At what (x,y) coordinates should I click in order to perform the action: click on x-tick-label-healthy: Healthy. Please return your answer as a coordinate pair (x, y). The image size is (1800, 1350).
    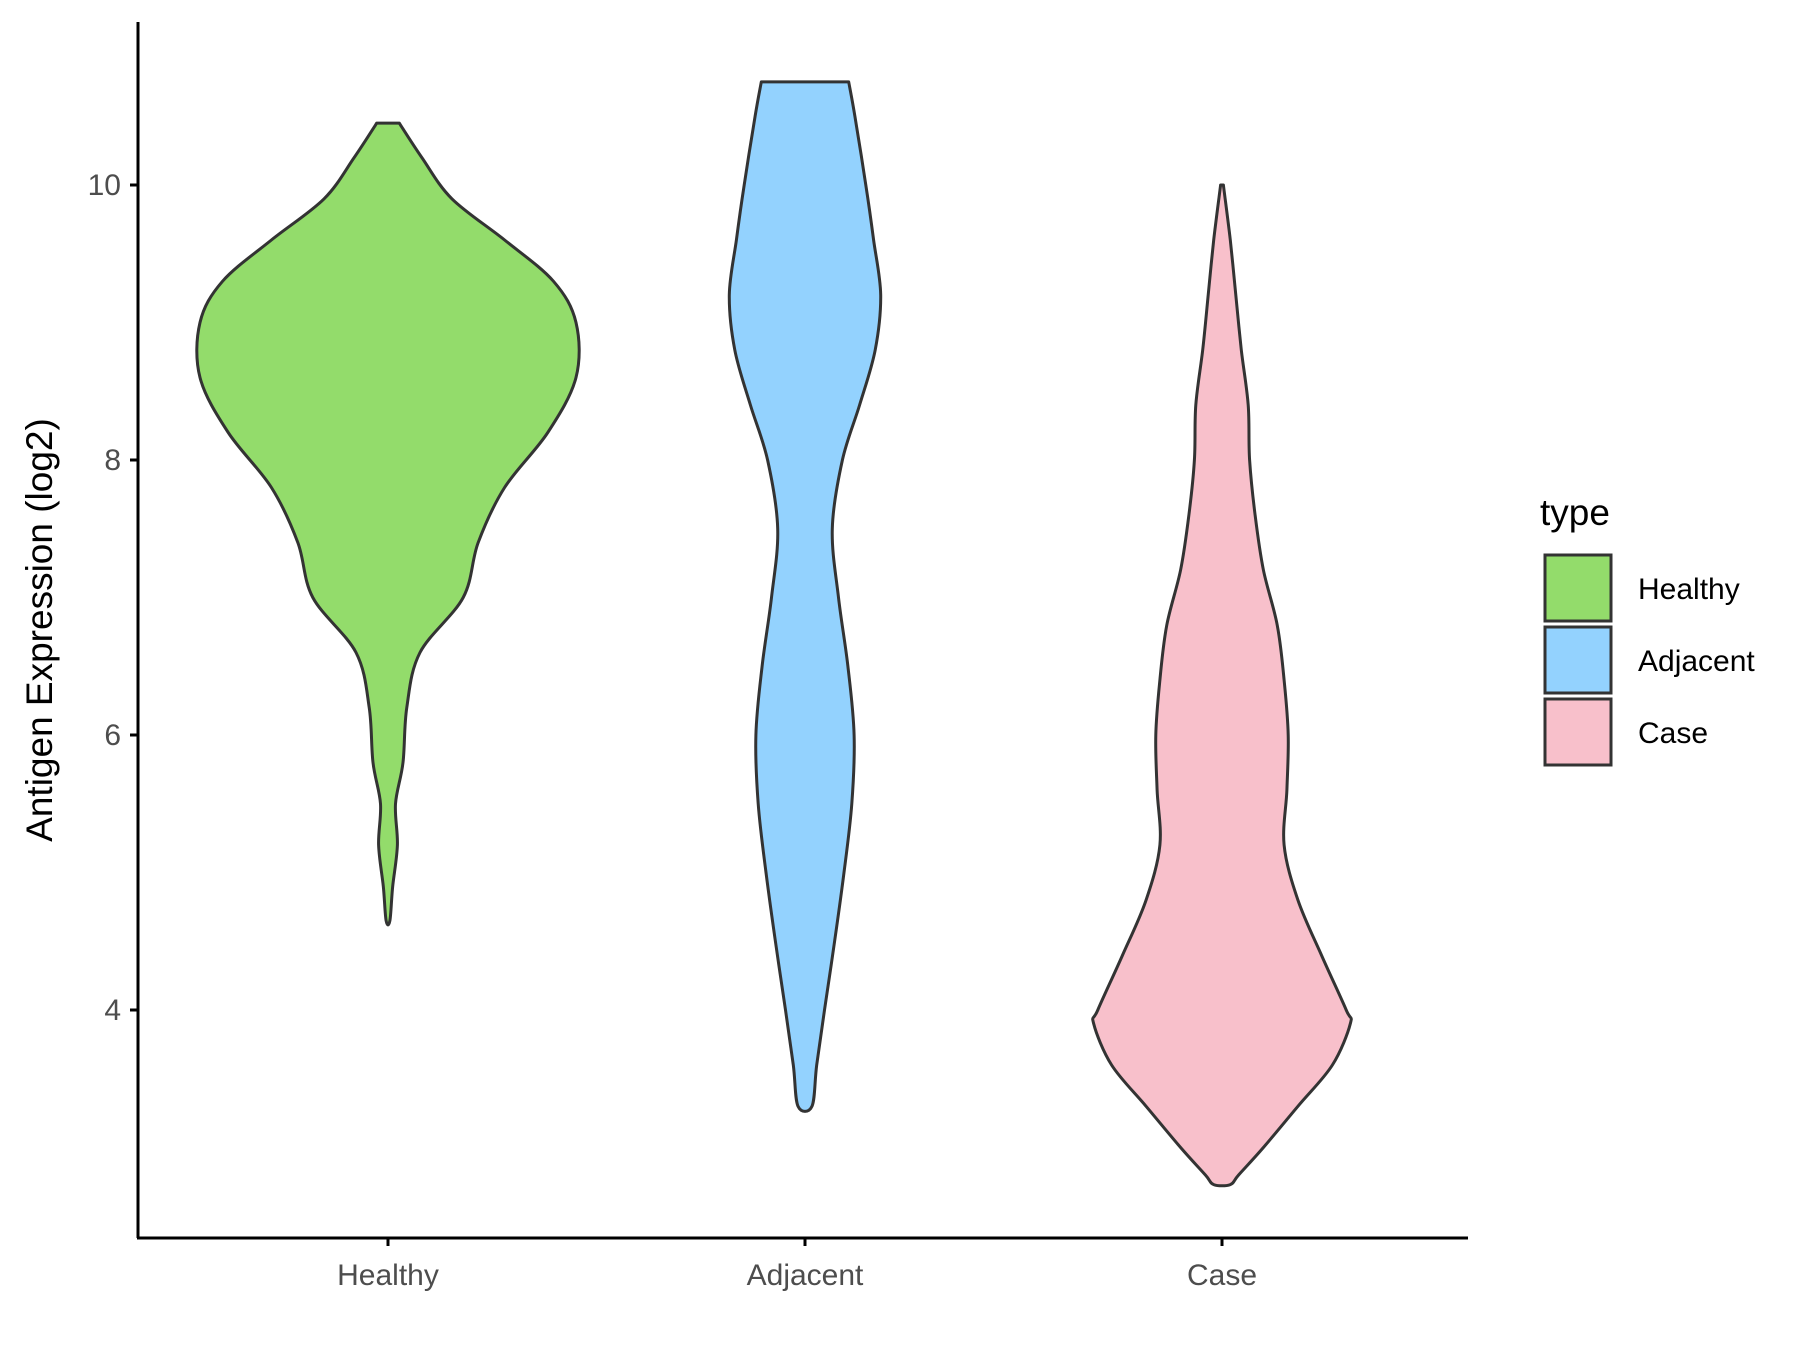
    Looking at the image, I should click on (388, 1275).